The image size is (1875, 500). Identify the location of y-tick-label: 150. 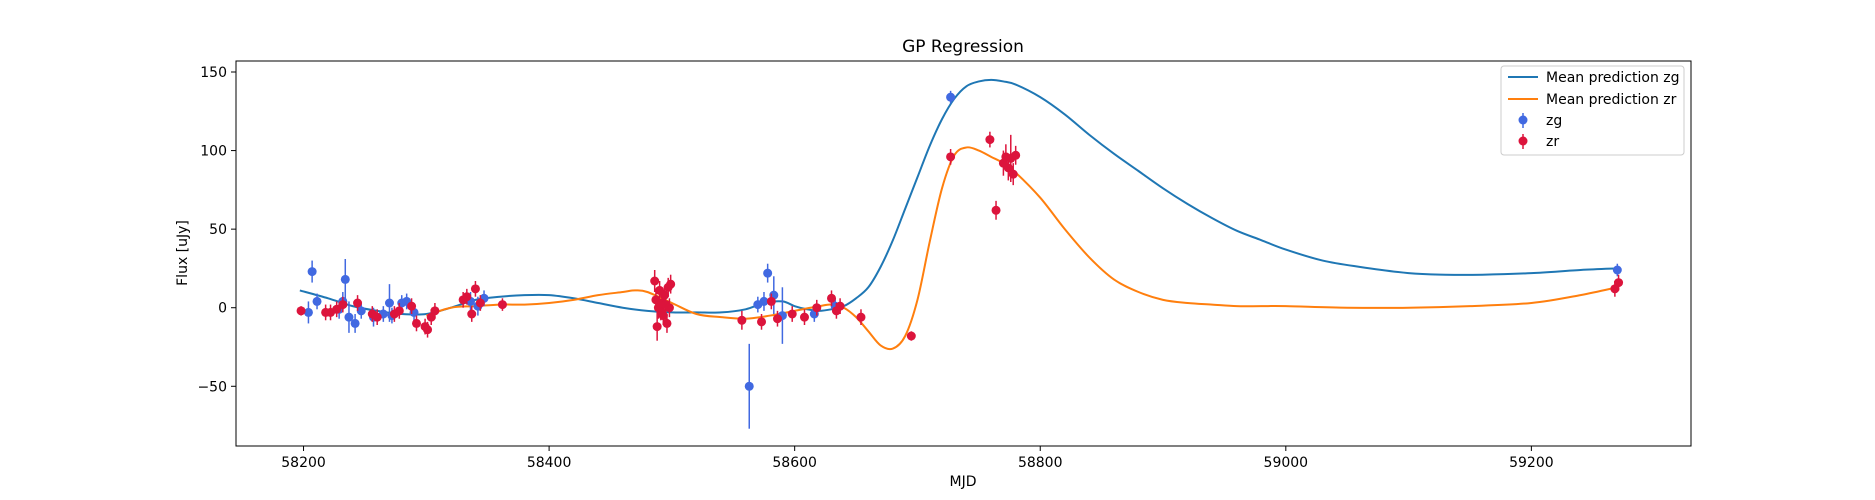
(213, 73).